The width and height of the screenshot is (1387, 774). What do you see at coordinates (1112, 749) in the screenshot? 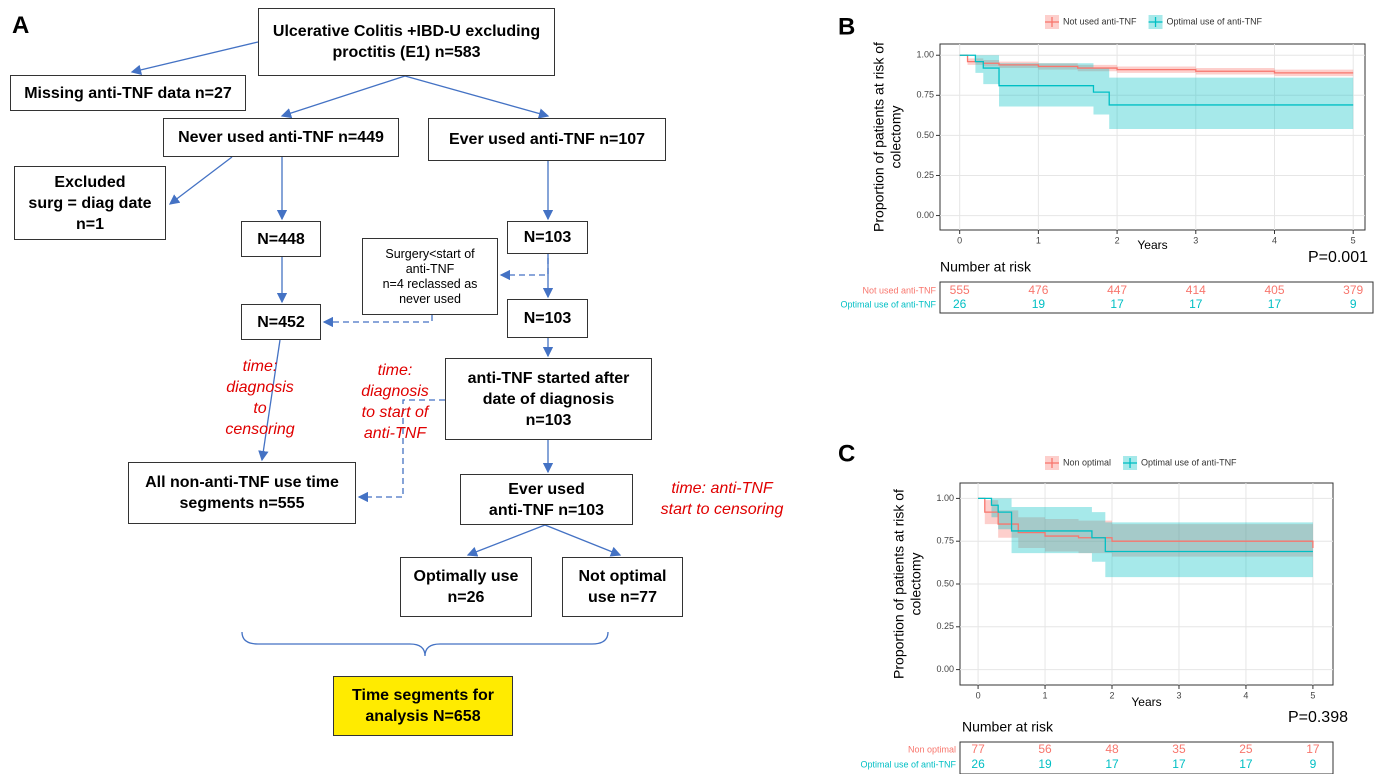
I see `risk-value: 48` at bounding box center [1112, 749].